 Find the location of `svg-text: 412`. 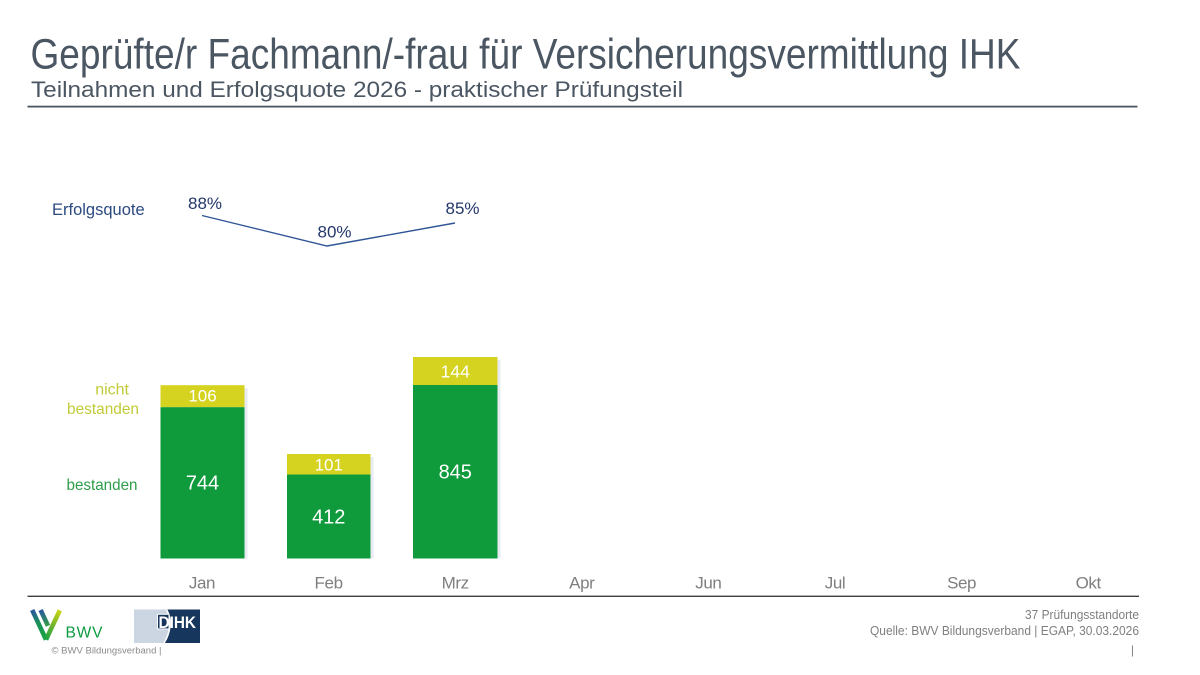

svg-text: 412 is located at coordinates (328, 518).